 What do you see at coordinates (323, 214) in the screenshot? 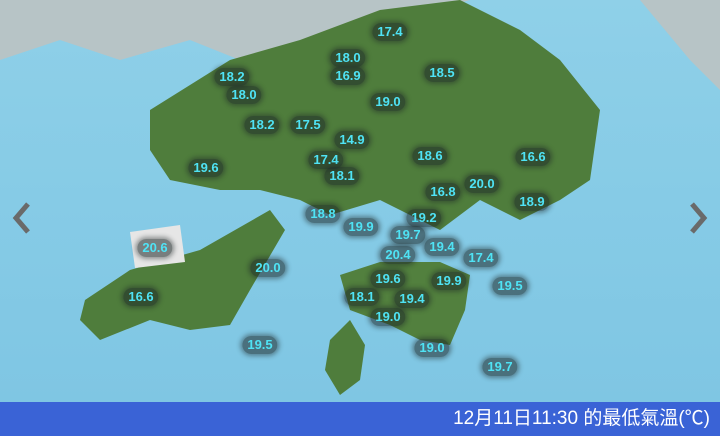
I see `station-temperature-label: 18.8` at bounding box center [323, 214].